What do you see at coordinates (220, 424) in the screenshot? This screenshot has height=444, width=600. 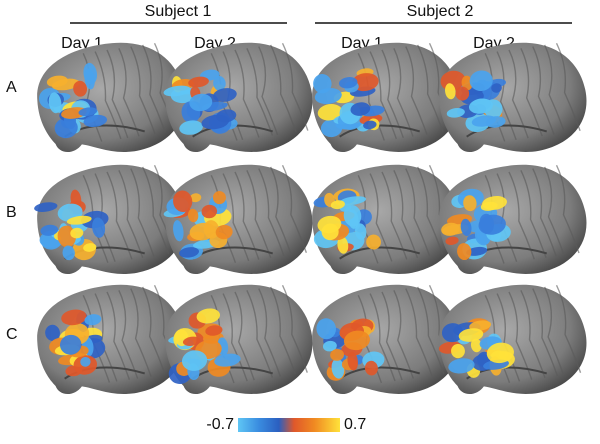 I see `colorbar-min: -0.7` at bounding box center [220, 424].